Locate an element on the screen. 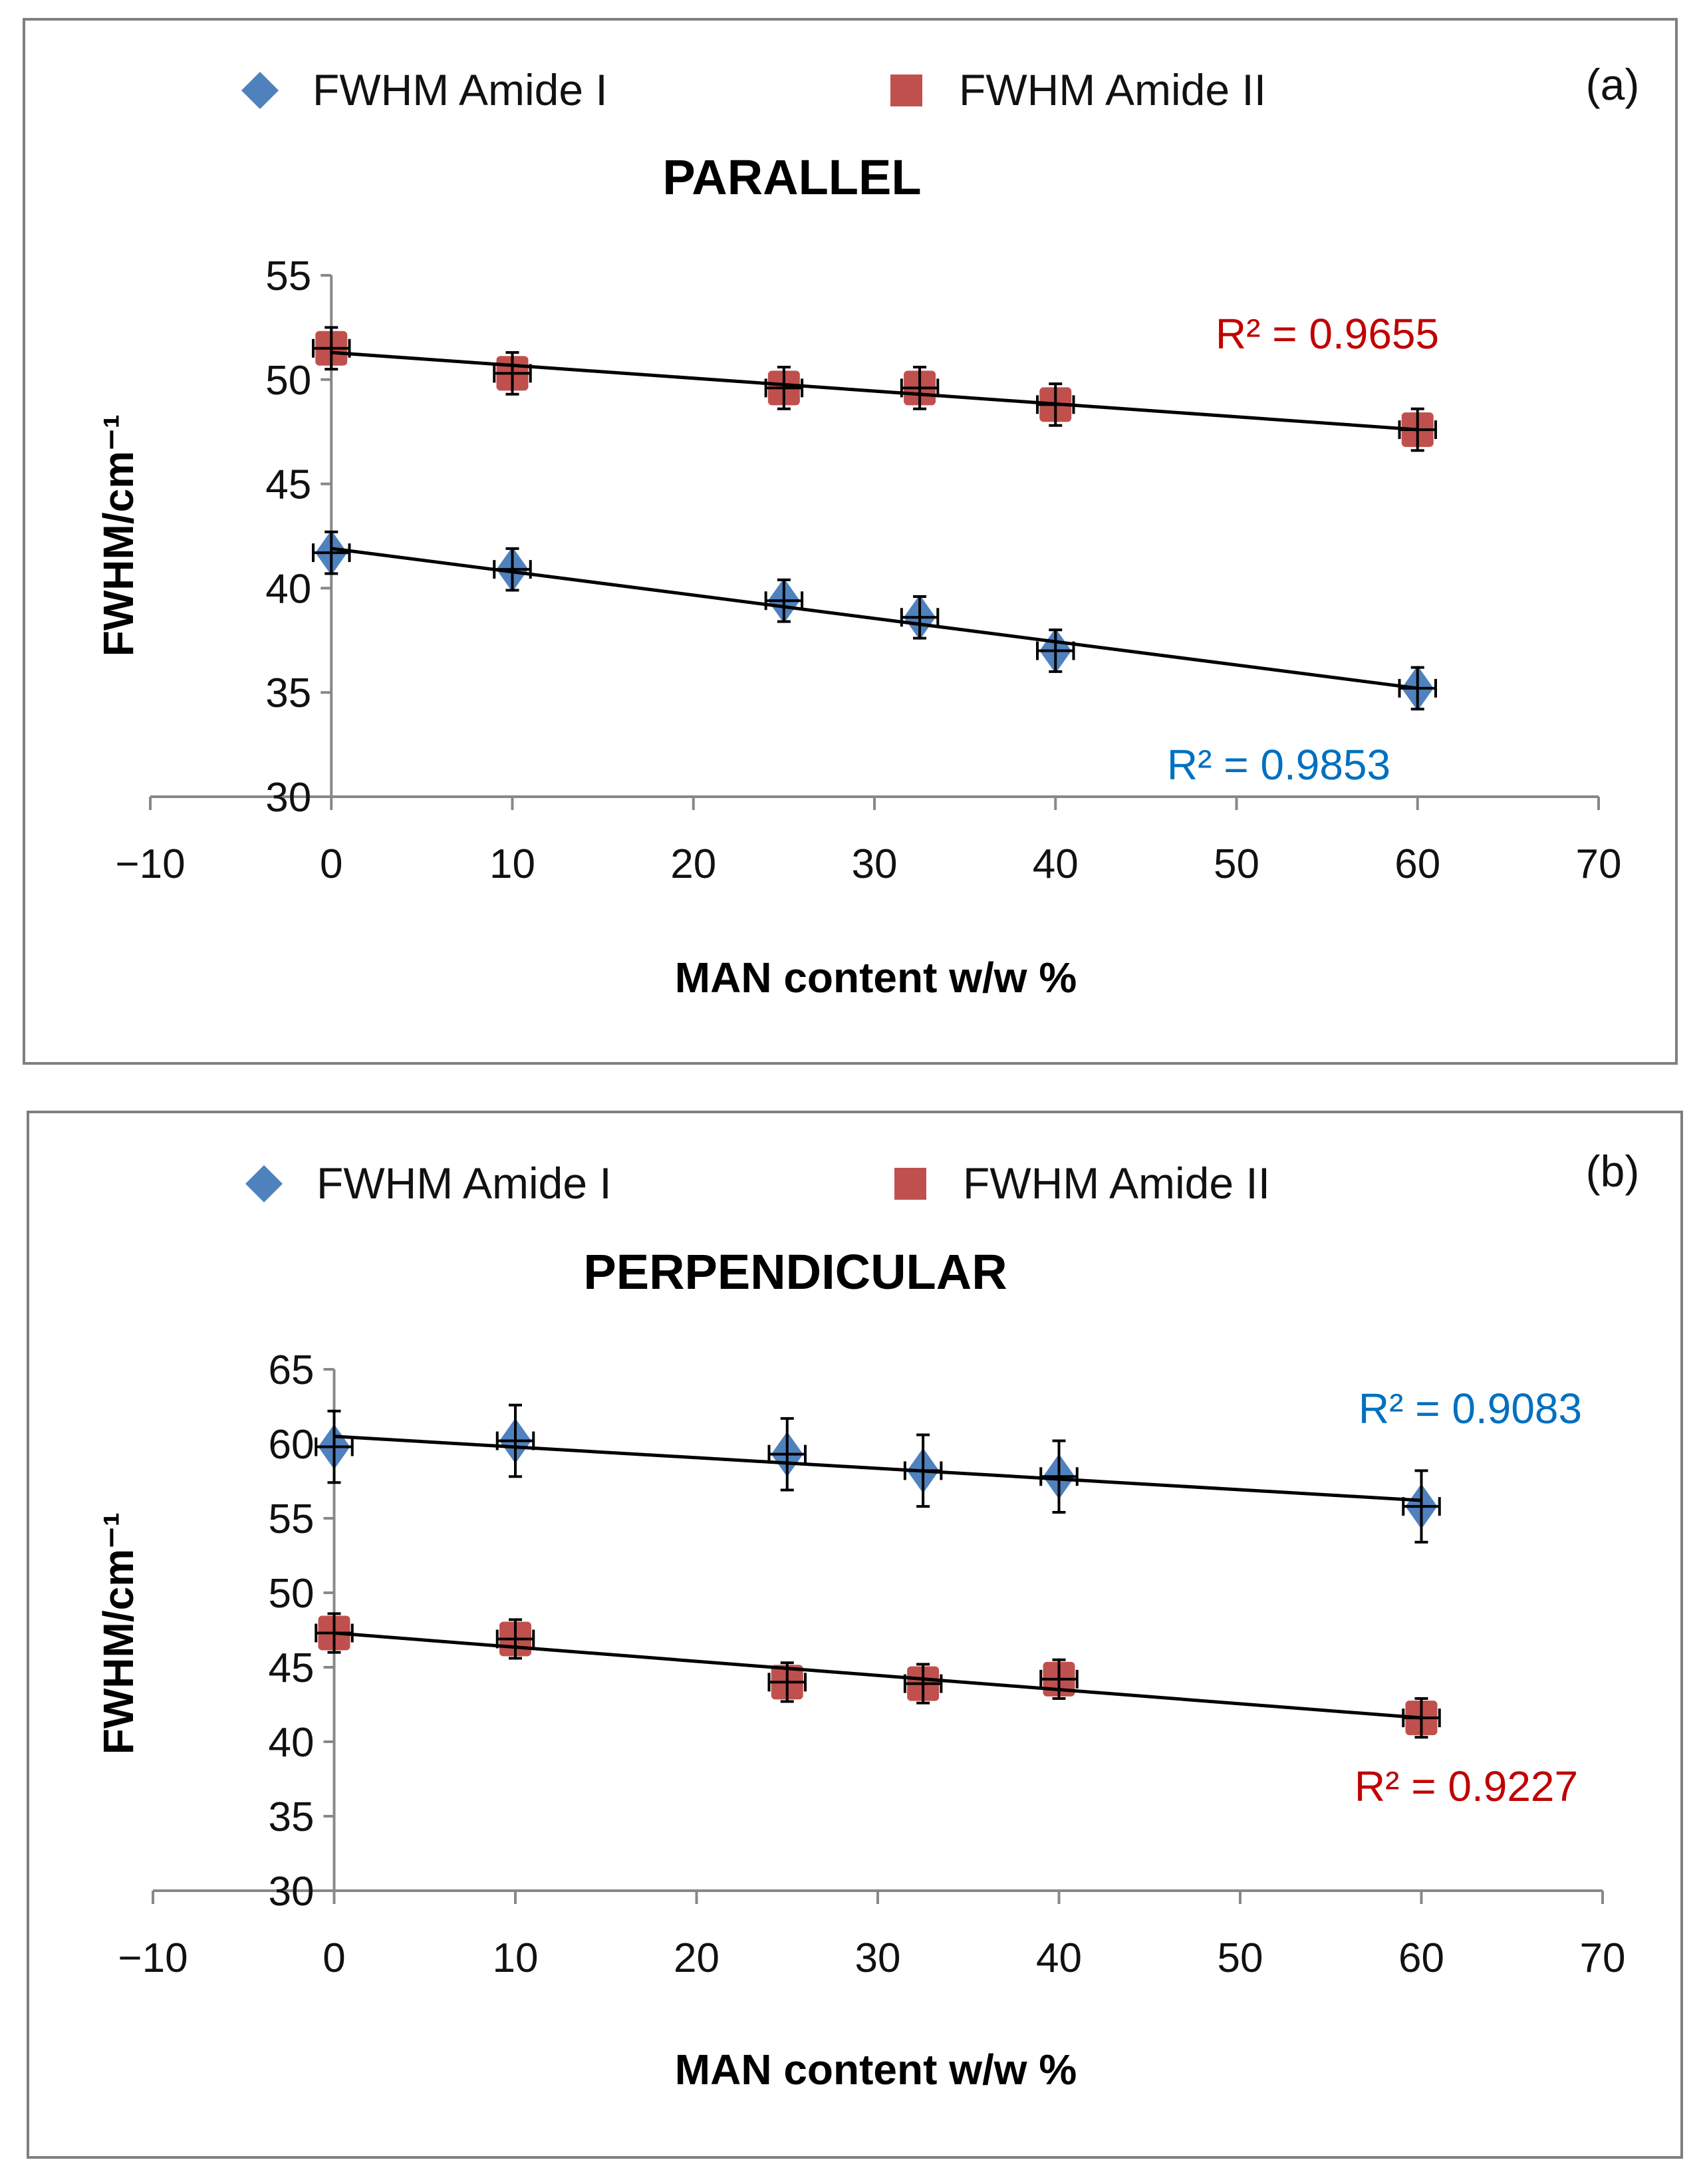  panel-label: (b) is located at coordinates (1613, 1171).